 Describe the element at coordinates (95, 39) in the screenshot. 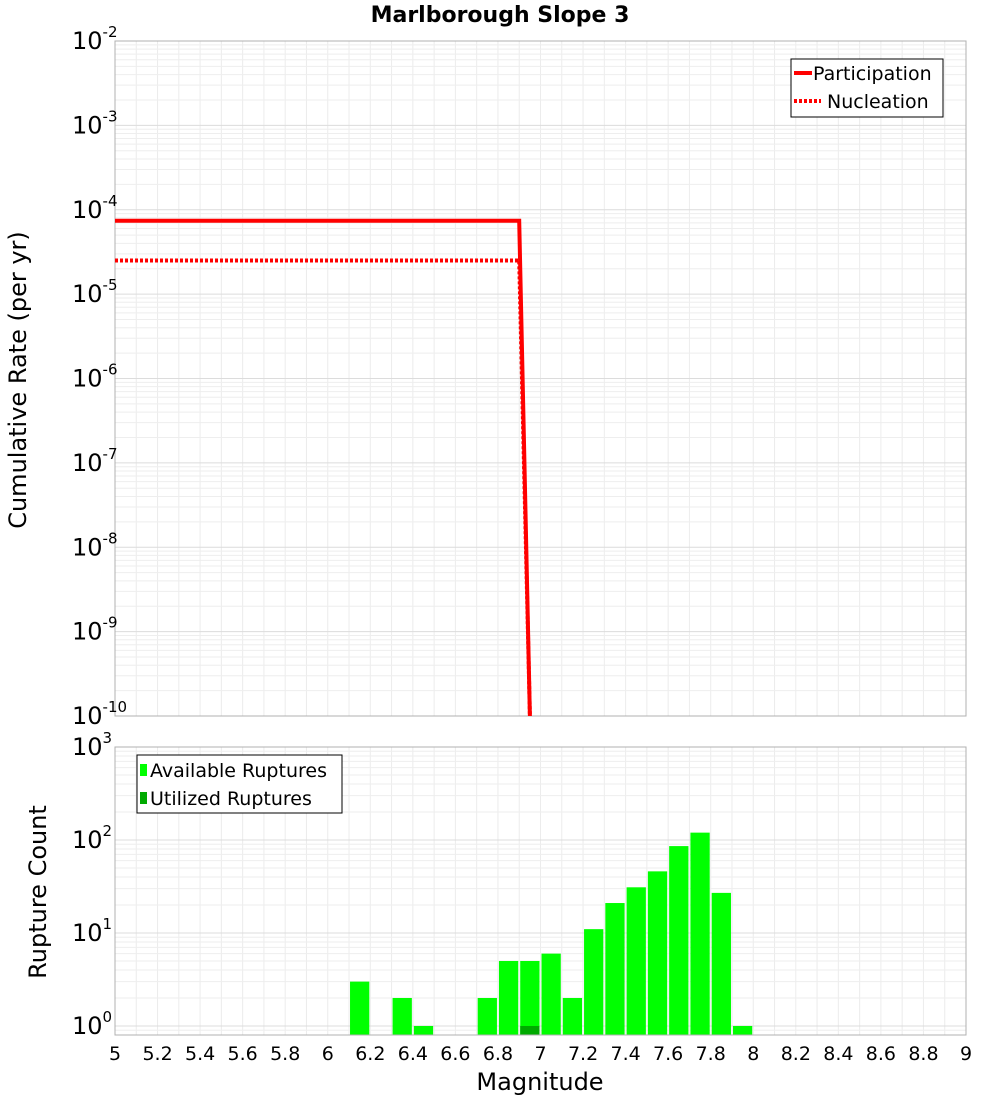

I see `rate-y-tick-label: 10⁻²` at that location.